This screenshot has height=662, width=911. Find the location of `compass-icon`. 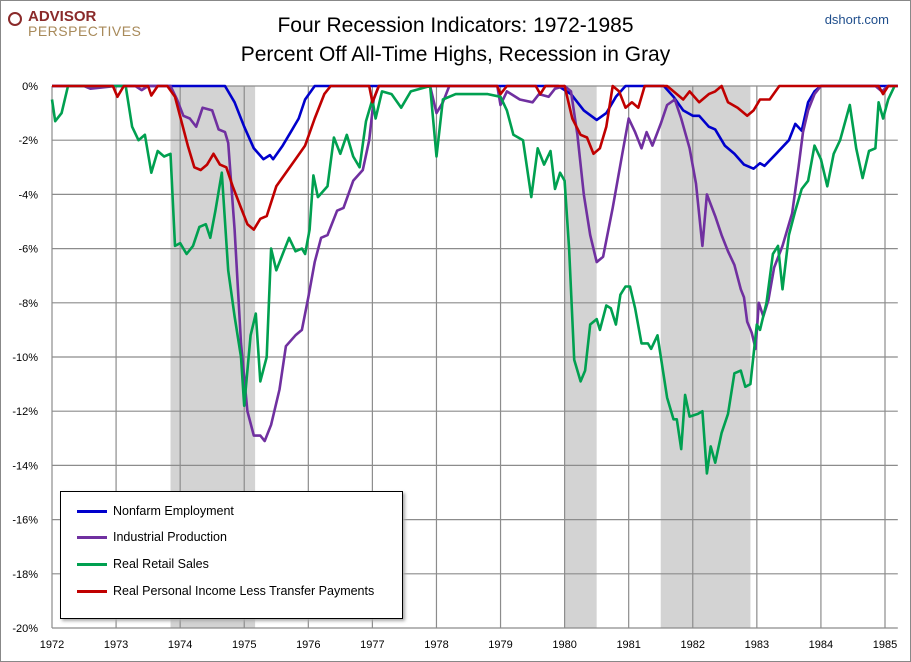

compass-icon is located at coordinates (15, 19).